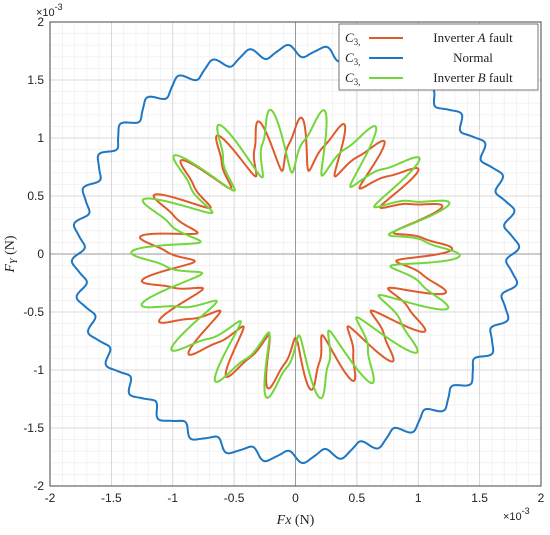  What do you see at coordinates (295, 520) in the screenshot?
I see `x-axis-label: Fx (N)` at bounding box center [295, 520].